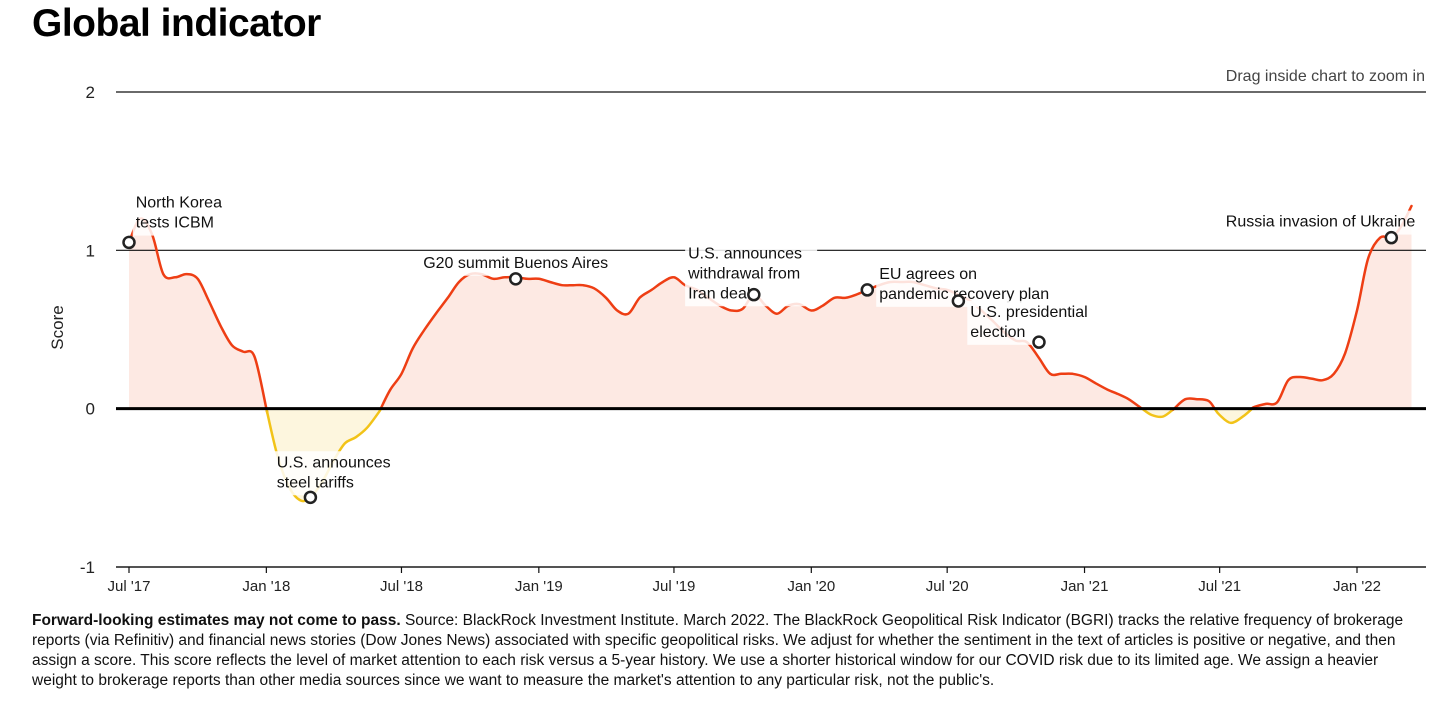 The width and height of the screenshot is (1456, 720). I want to click on y-tick-label: 1, so click(90, 250).